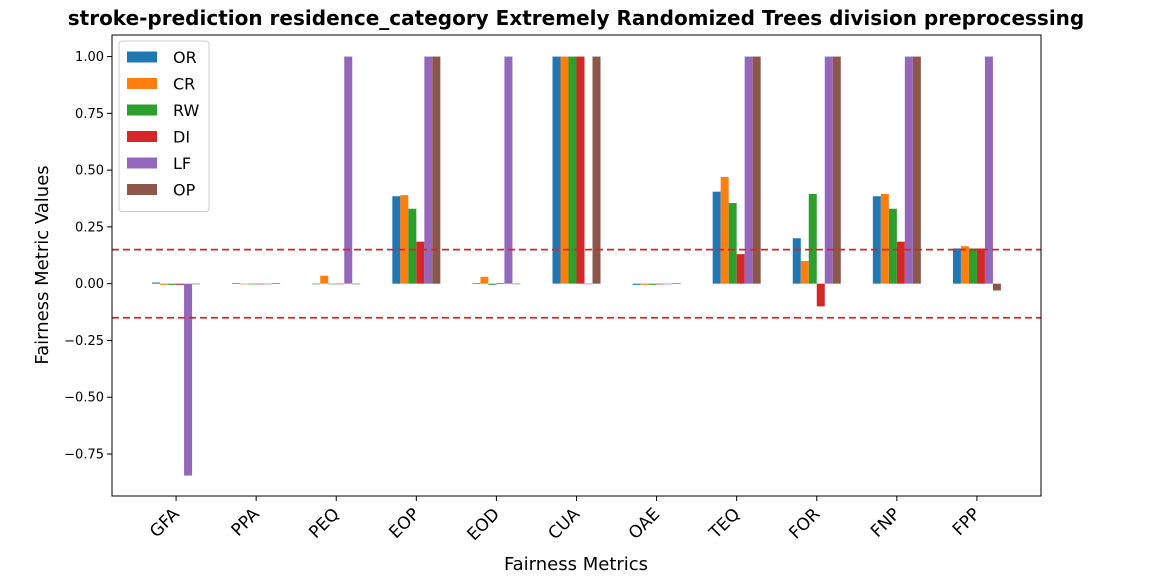 The width and height of the screenshot is (1152, 588). What do you see at coordinates (676, 283) in the screenshot?
I see `bar-op-oae` at bounding box center [676, 283].